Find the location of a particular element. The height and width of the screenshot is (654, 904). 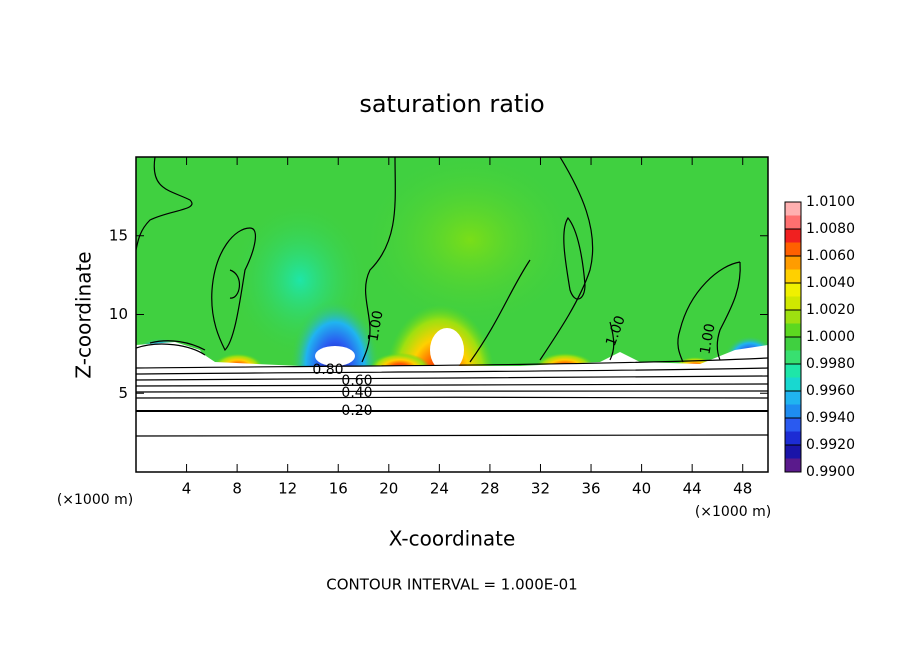

x-tick-label: 36 is located at coordinates (590, 489).